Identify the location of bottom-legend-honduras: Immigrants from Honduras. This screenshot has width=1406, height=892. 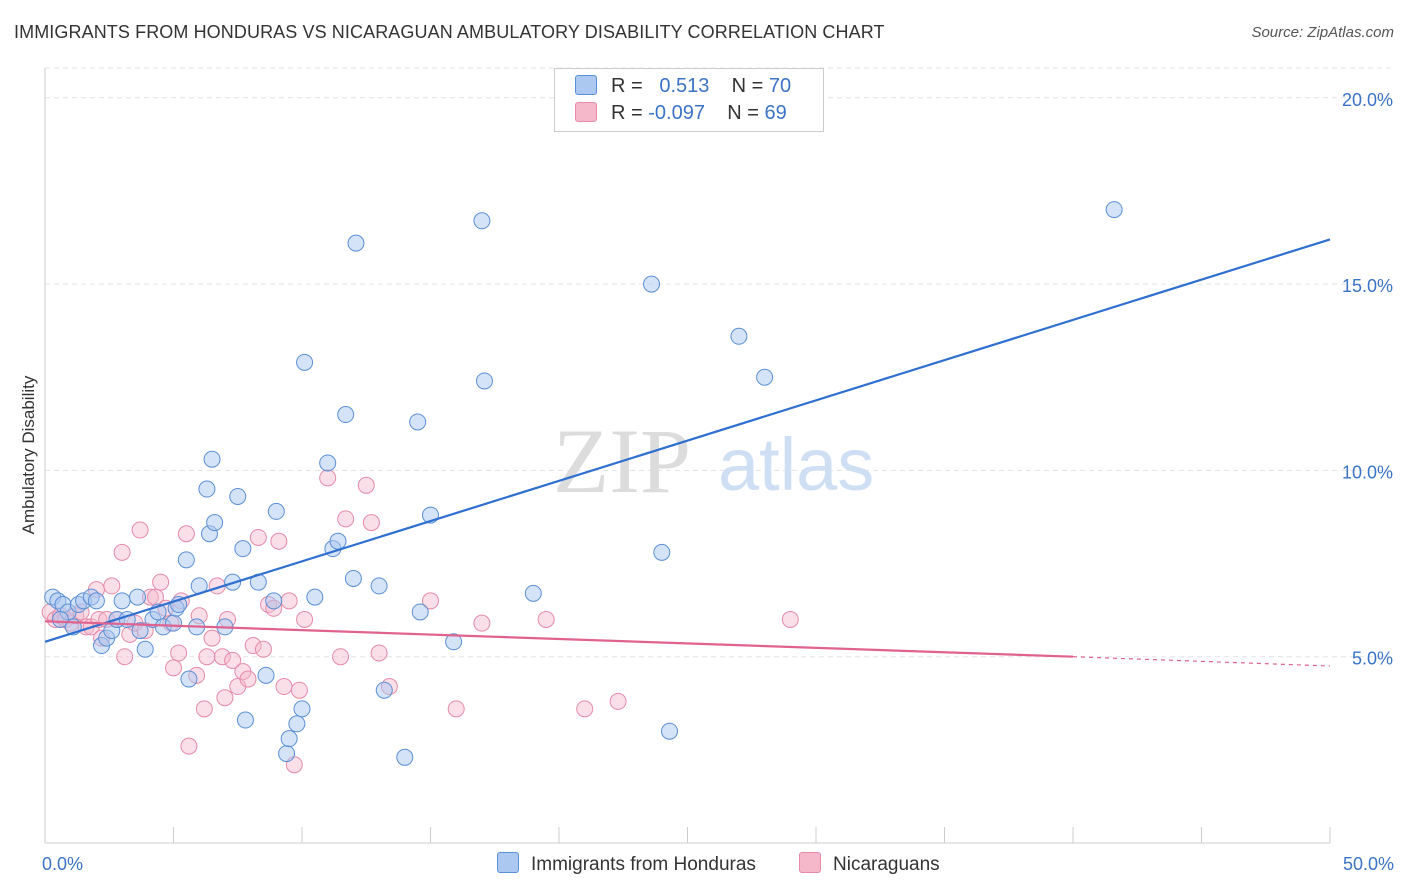
(626, 864).